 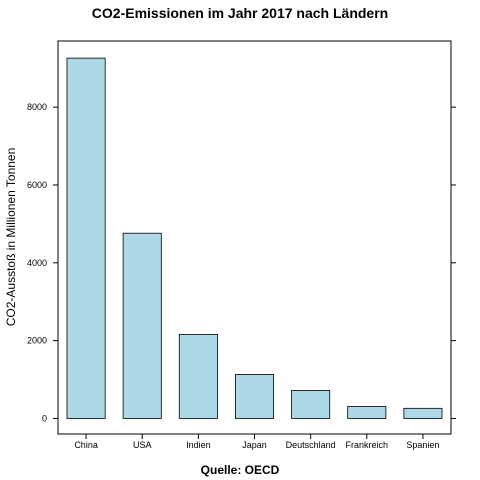 What do you see at coordinates (142, 445) in the screenshot?
I see `x-tick-label: USA` at bounding box center [142, 445].